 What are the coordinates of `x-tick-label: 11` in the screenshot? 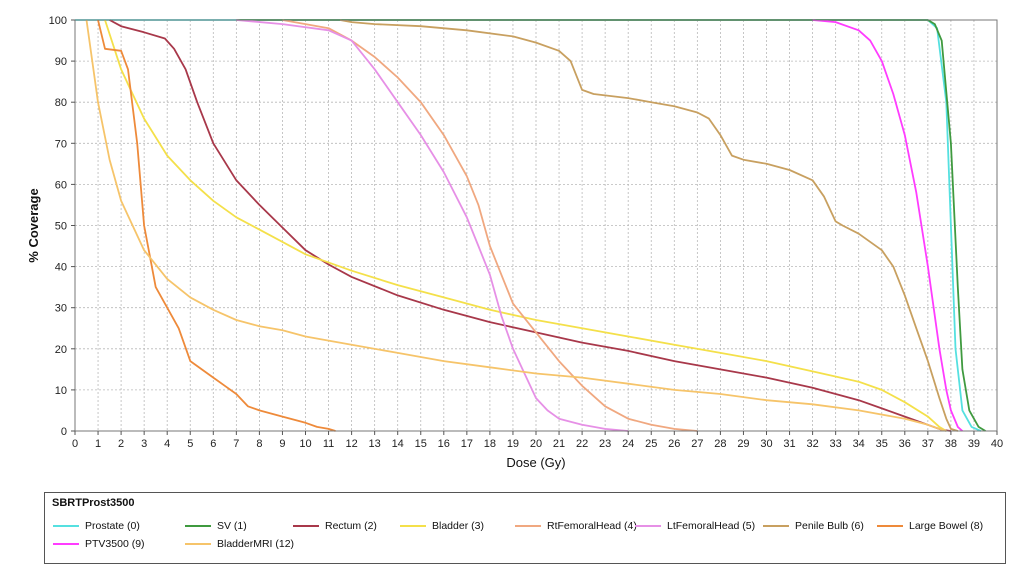 It's located at (328, 444).